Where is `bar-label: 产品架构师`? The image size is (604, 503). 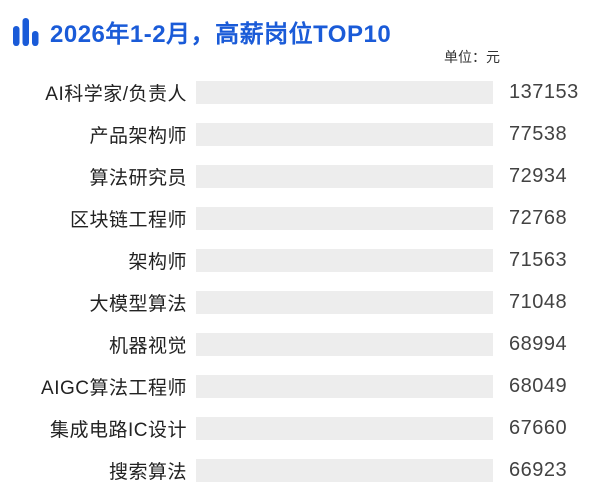
bar-label: 产品架构师 is located at coordinates (138, 136).